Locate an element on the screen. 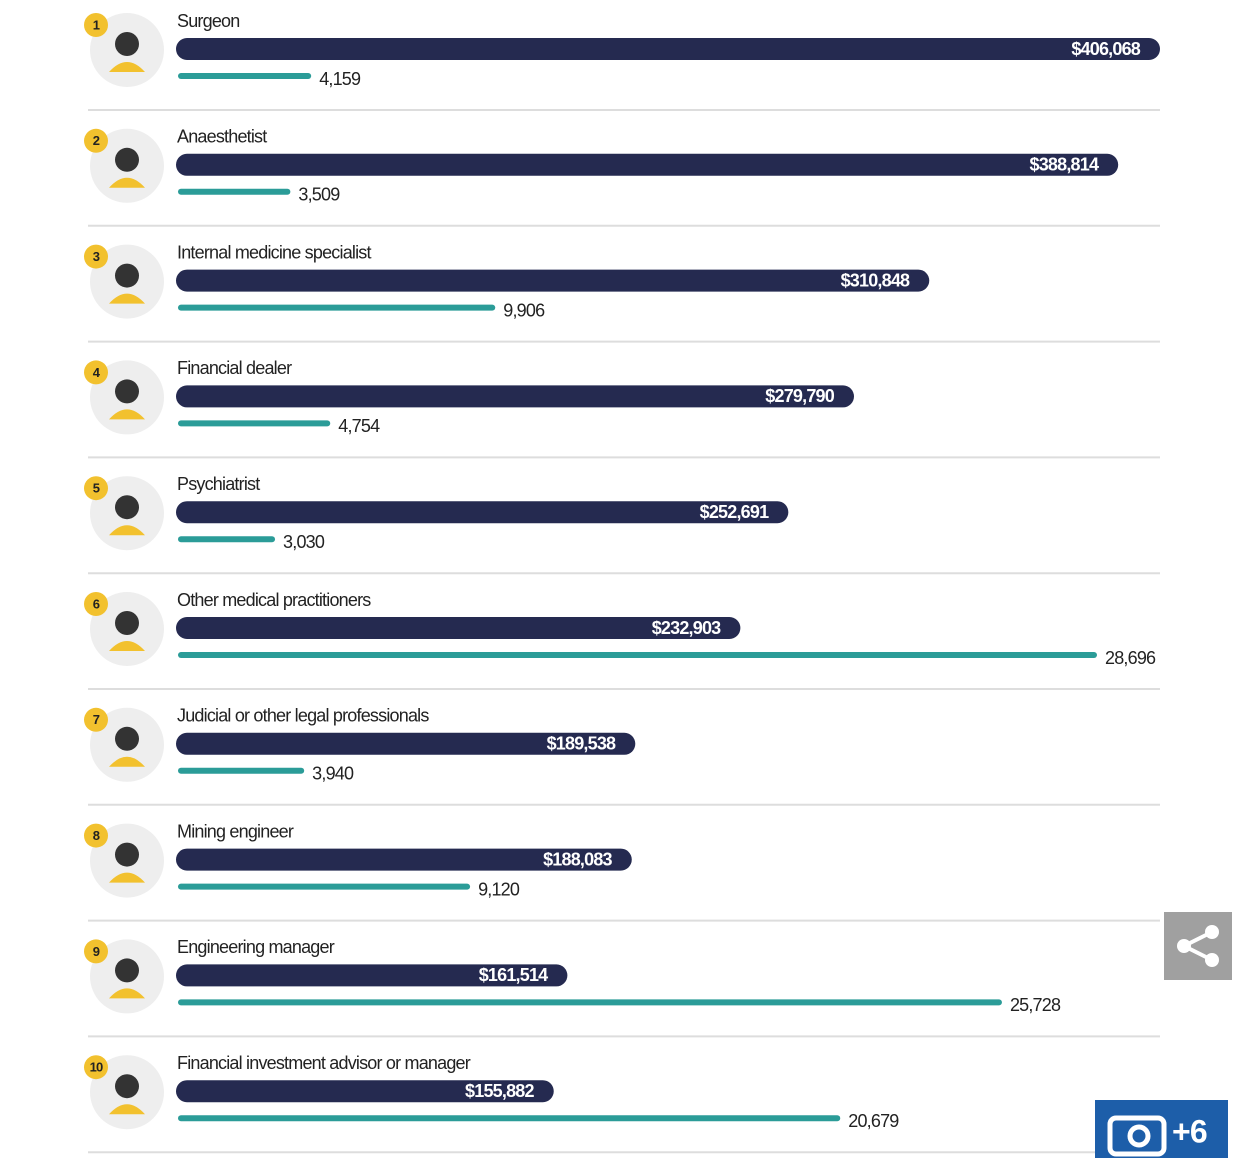 The width and height of the screenshot is (1236, 1163). rank-label: 4 is located at coordinates (97, 372).